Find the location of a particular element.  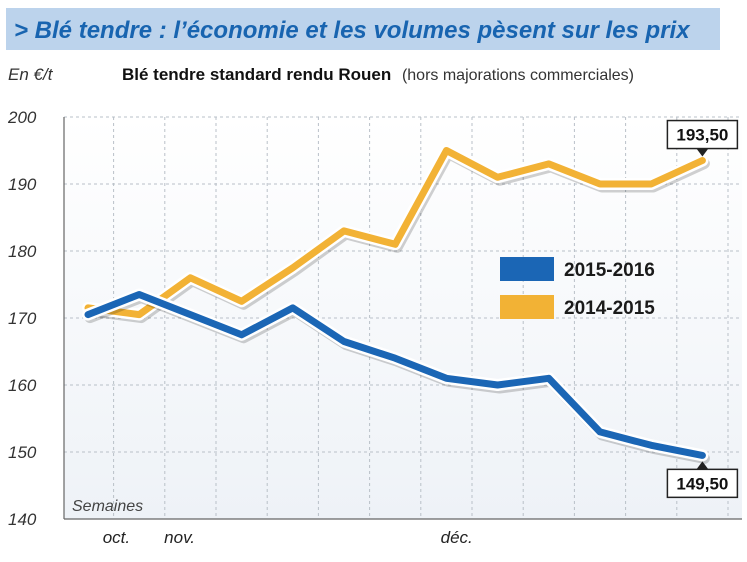

header-banner is located at coordinates (363, 29).